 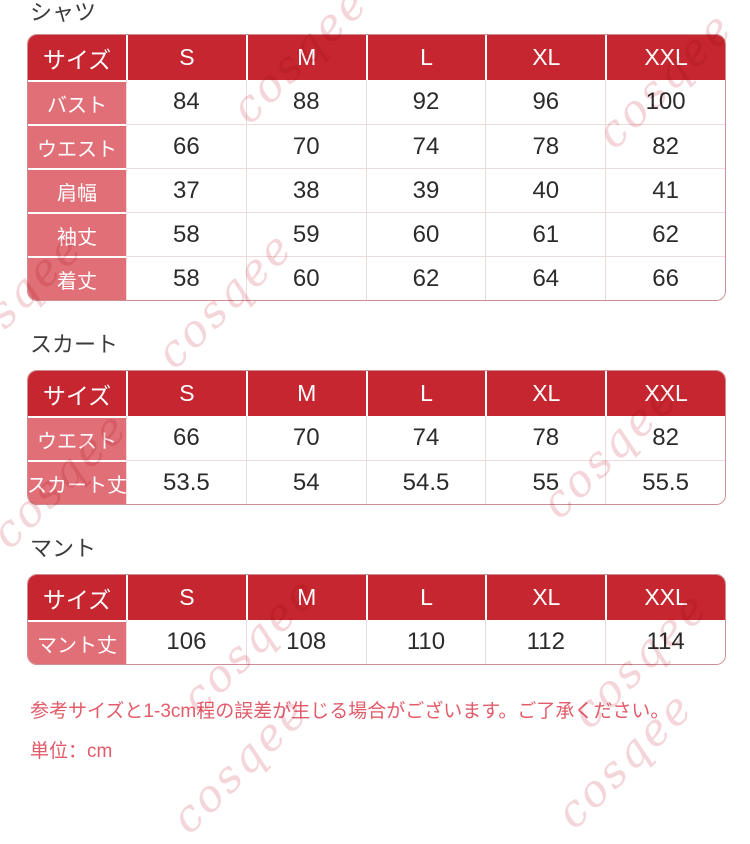 I want to click on section-title: シャツ, so click(x=63, y=12).